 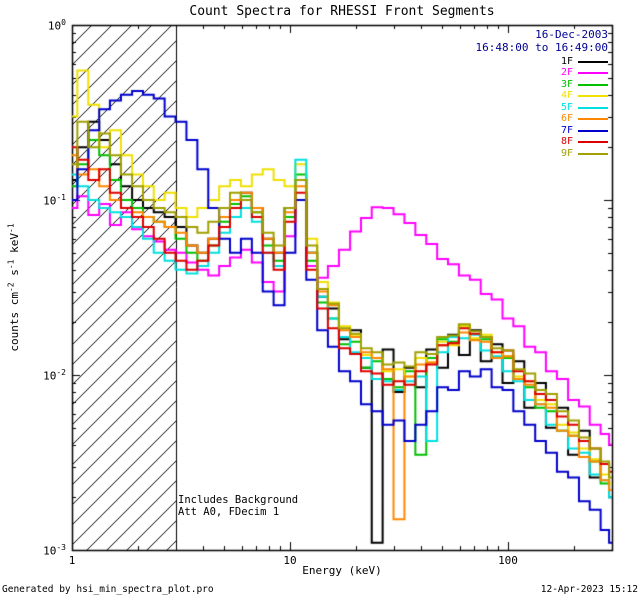 What do you see at coordinates (108, 589) in the screenshot?
I see `generator-credit-label: Generated by hsi_min_spectra_plot.pro` at bounding box center [108, 589].